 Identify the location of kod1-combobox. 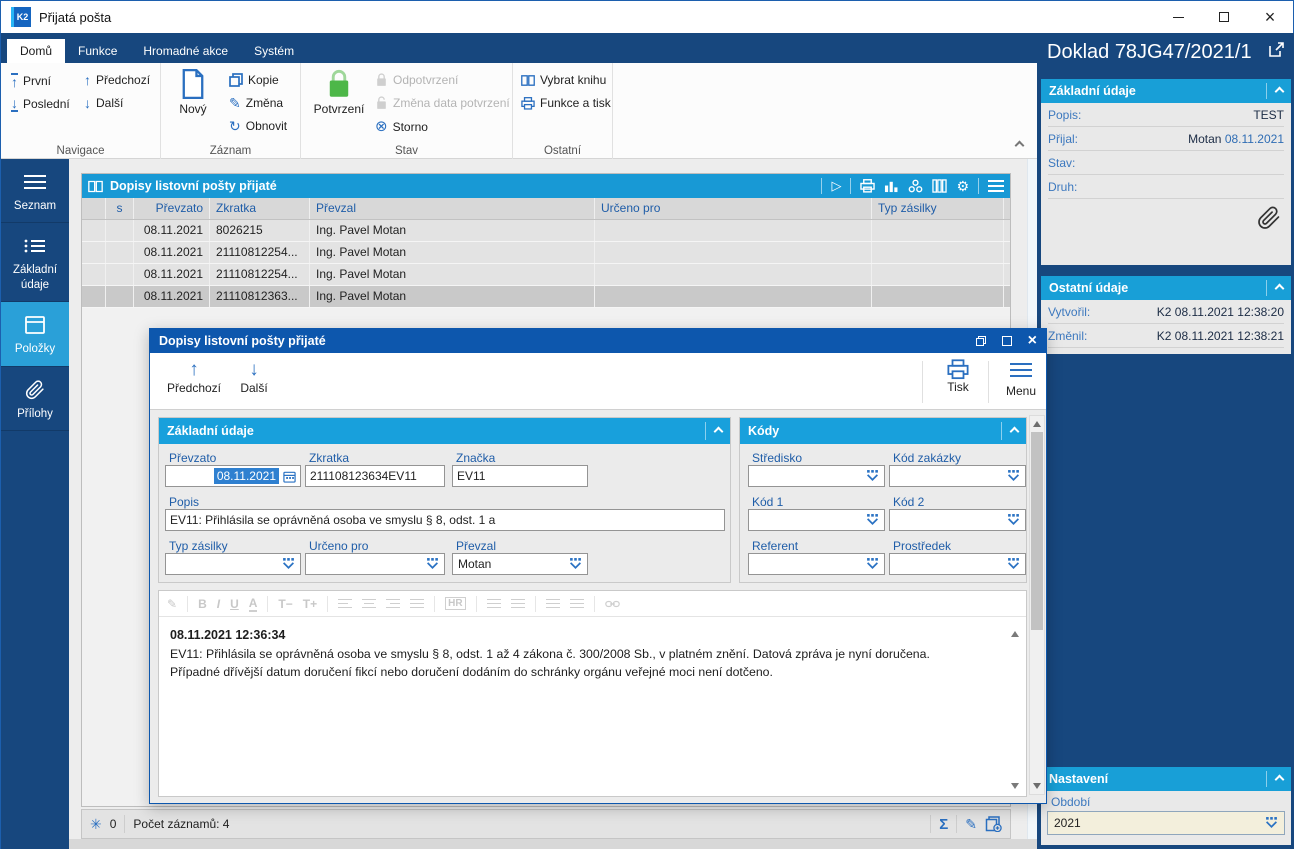
(816, 520).